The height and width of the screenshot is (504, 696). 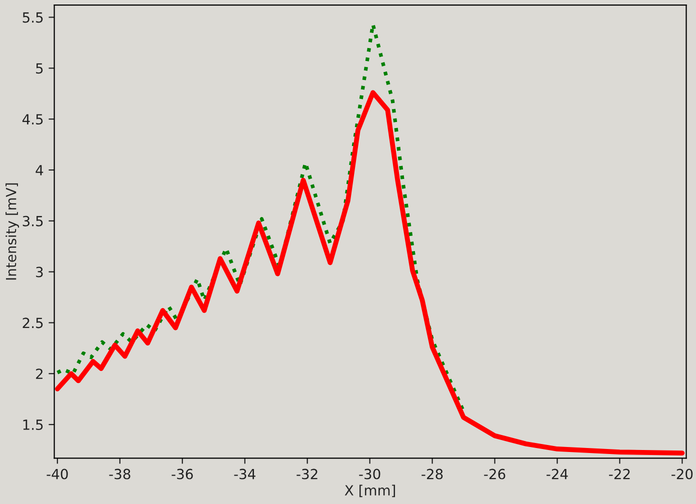 What do you see at coordinates (57, 474) in the screenshot?
I see `x-tick-label: -40` at bounding box center [57, 474].